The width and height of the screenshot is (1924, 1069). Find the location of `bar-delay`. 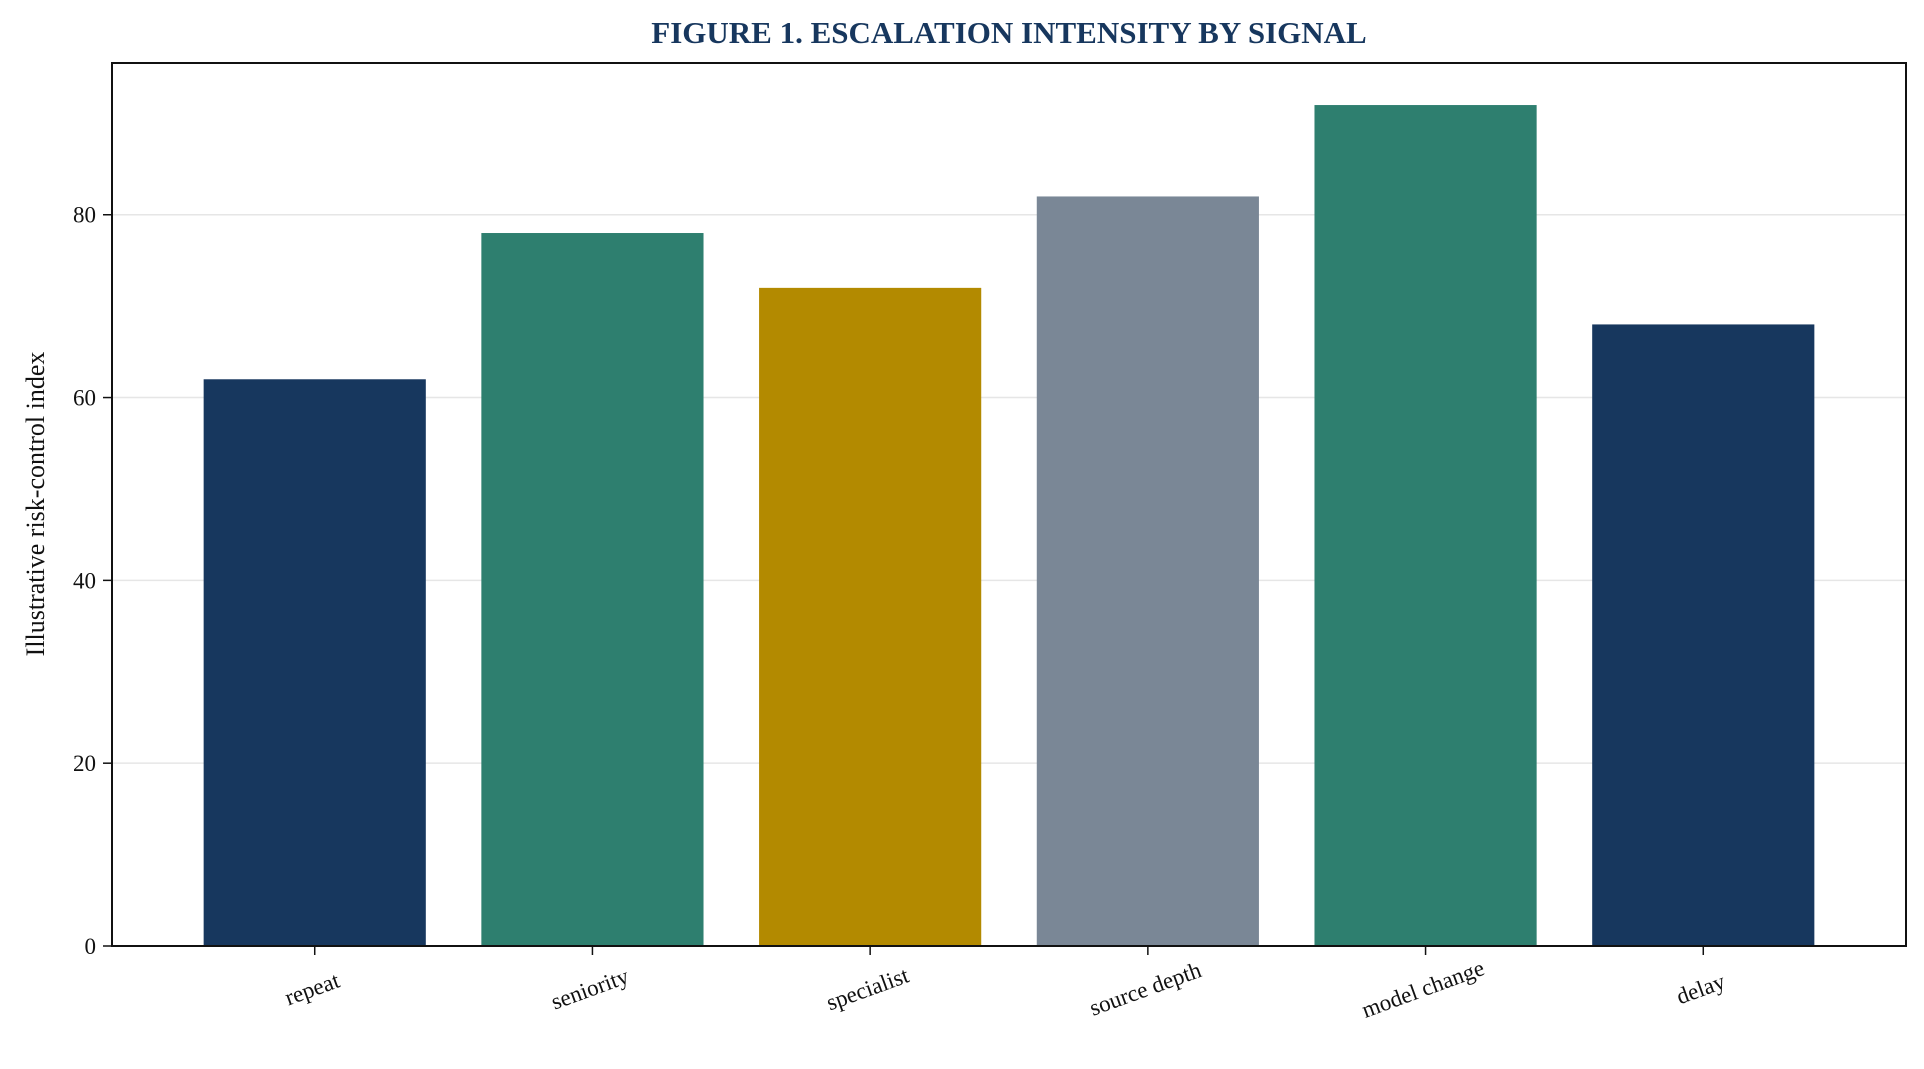

bar-delay is located at coordinates (1703, 635).